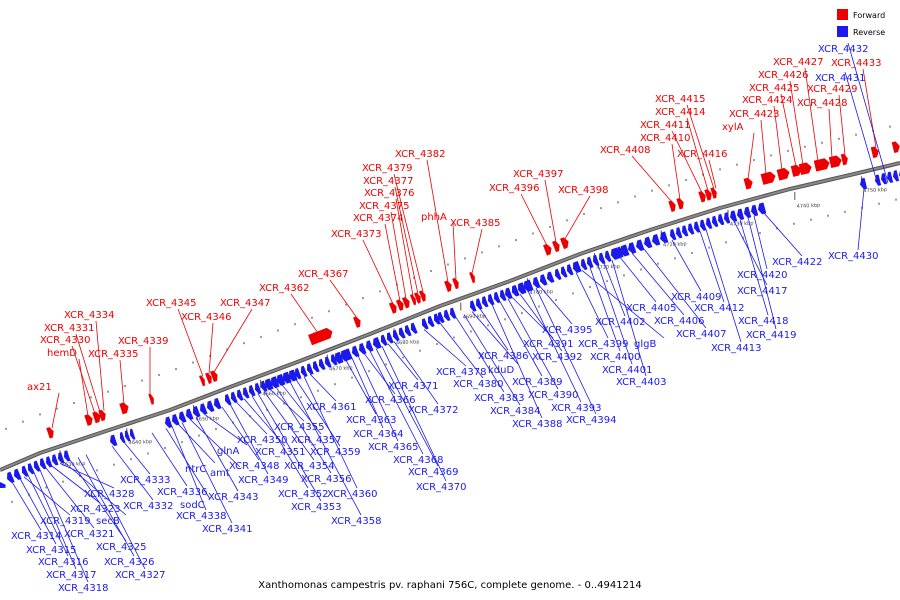 Image resolution: width=900 pixels, height=600 pixels. Describe the element at coordinates (65, 340) in the screenshot. I see `gene-label-xcr-4330: XCR_4330` at that location.